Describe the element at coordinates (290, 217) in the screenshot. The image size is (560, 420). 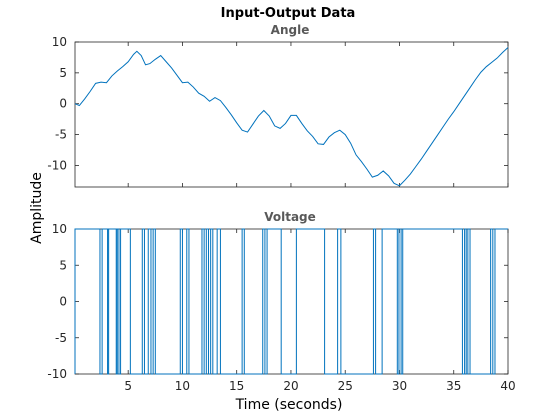
I see `panel-subtitle-voltage: Voltage` at that location.